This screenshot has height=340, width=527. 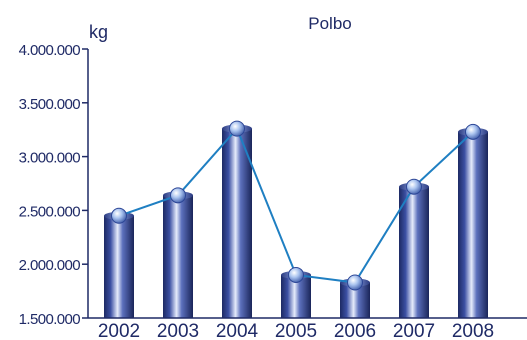 I want to click on x-tick-label: 2005, so click(x=296, y=330).